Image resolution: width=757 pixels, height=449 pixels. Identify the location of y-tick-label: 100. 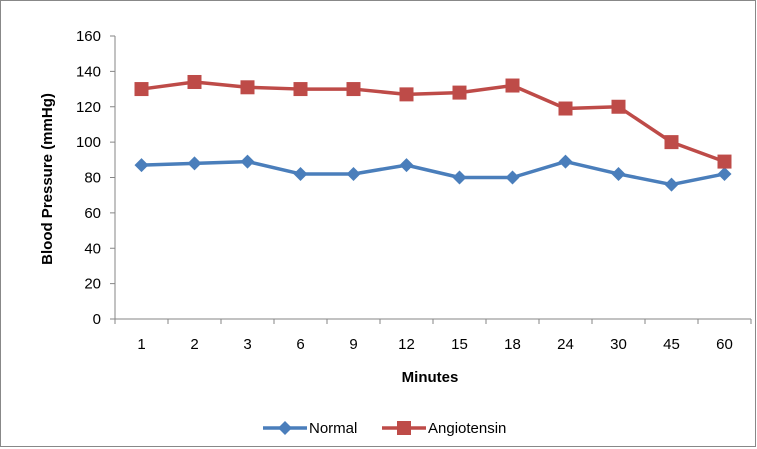
(88, 142).